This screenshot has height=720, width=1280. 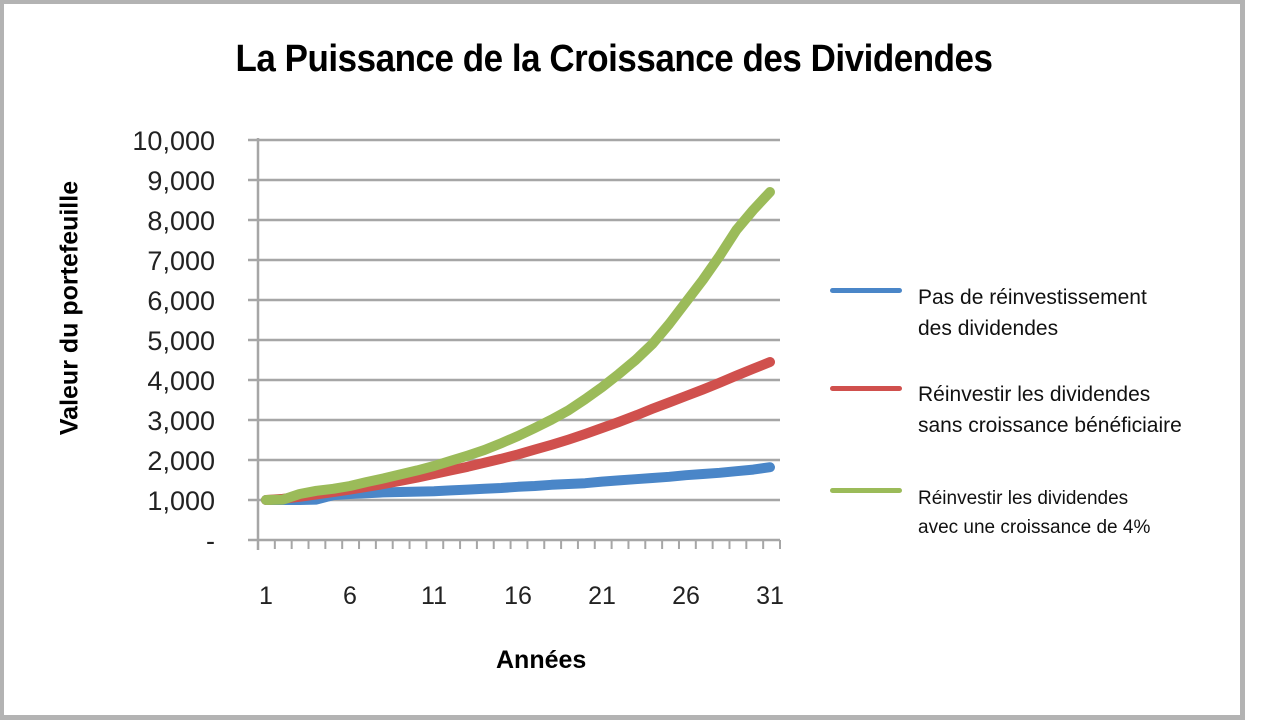 What do you see at coordinates (181, 501) in the screenshot?
I see `svg-text: 1,000` at bounding box center [181, 501].